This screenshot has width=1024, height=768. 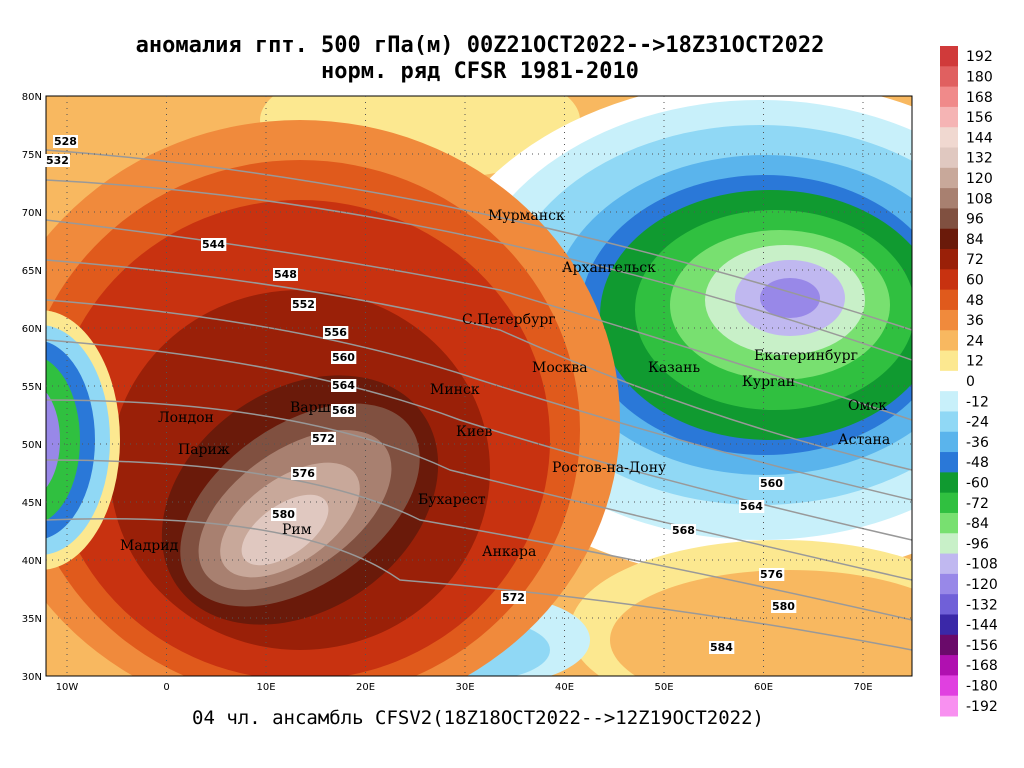 What do you see at coordinates (979, 98) in the screenshot?
I see `colorbar-label: 168` at bounding box center [979, 98].